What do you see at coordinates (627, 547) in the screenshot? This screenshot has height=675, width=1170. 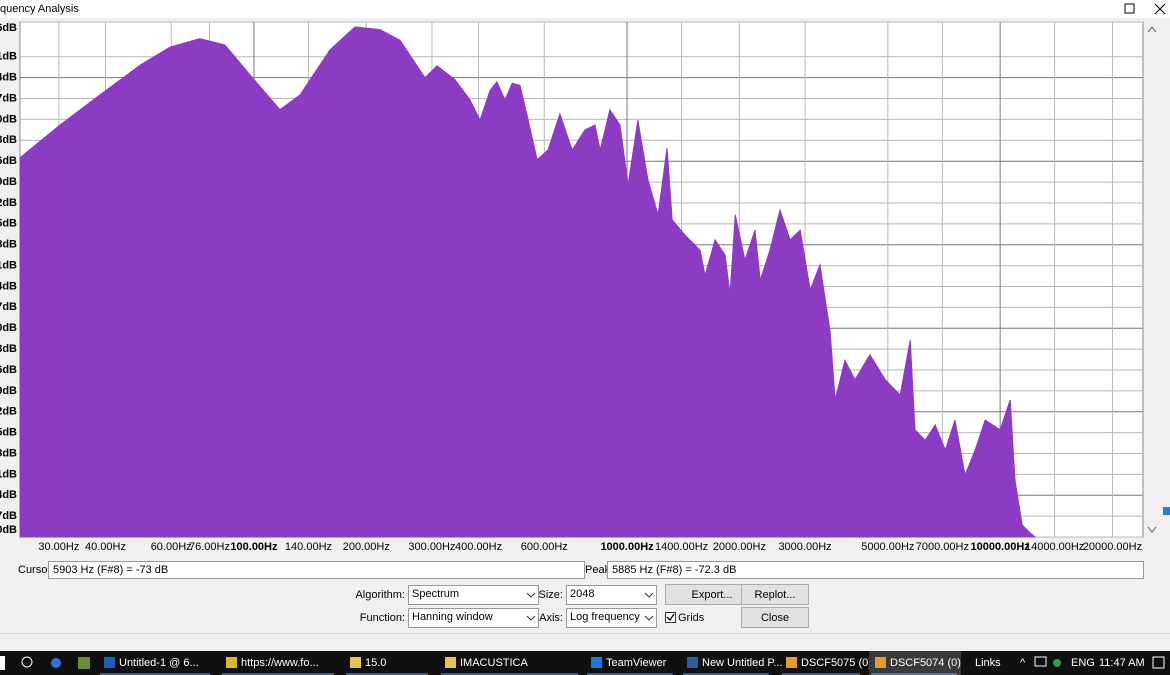 I see `x-tick-label: 1000.00Hz` at bounding box center [627, 547].